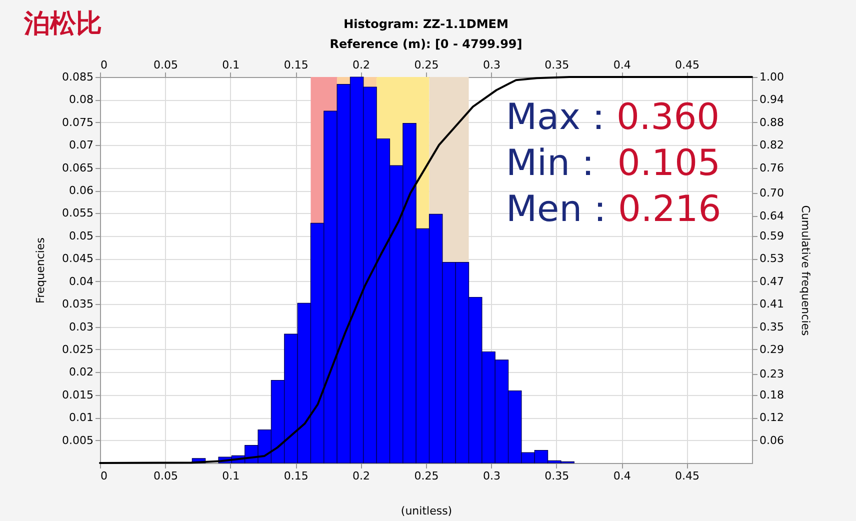 This screenshot has width=856, height=521. I want to click on x-tick-label: 0.2, so click(361, 65).